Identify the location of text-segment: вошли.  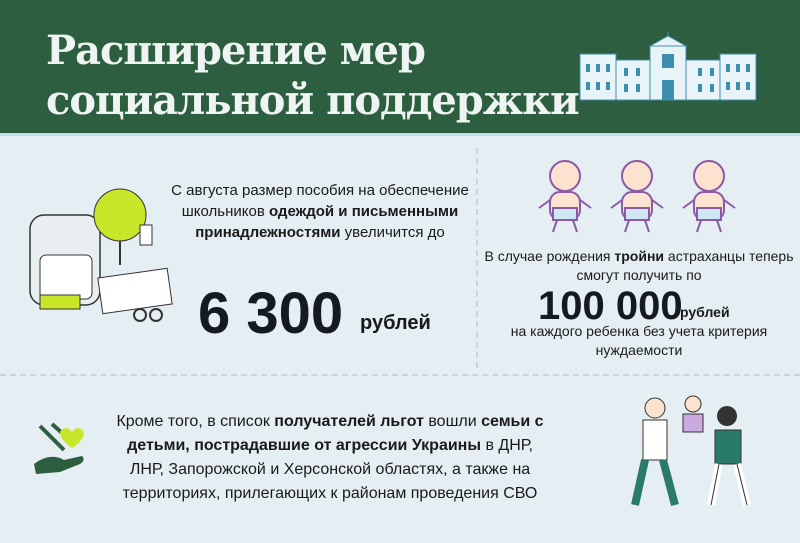
(452, 421).